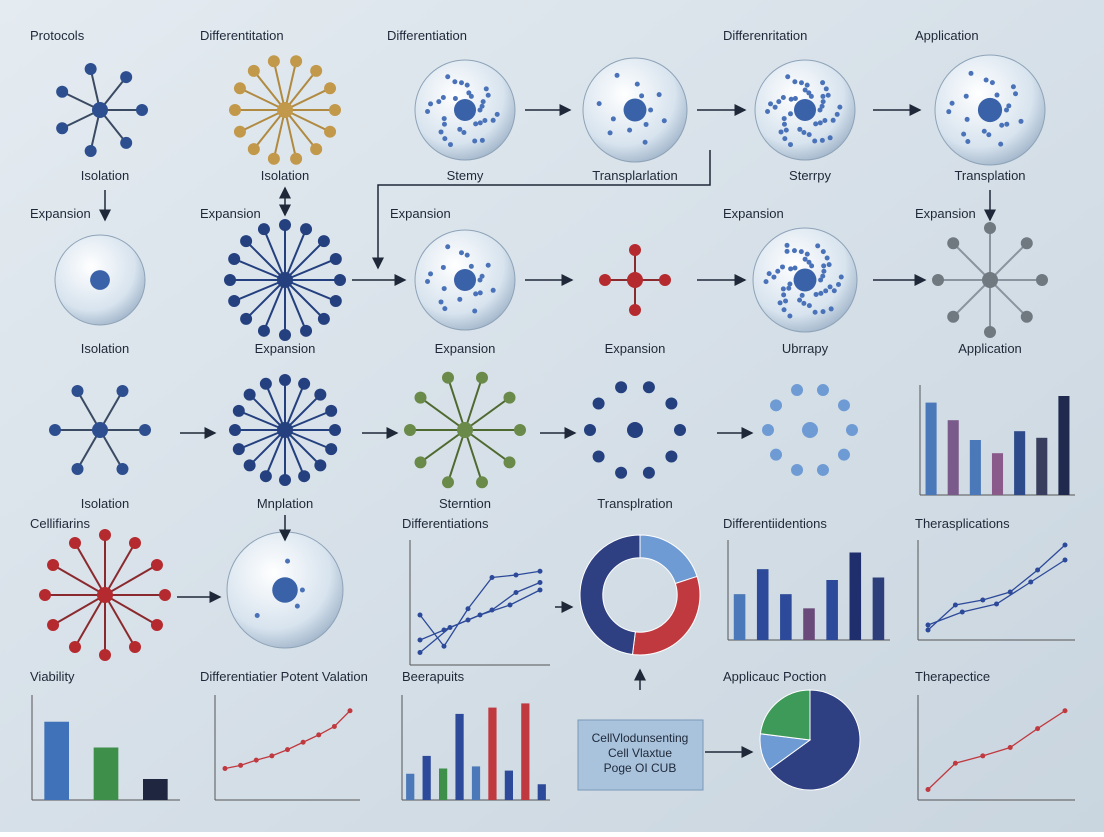  Describe the element at coordinates (284, 676) in the screenshot. I see `section-label: Differentiatier Potent Valation` at that location.